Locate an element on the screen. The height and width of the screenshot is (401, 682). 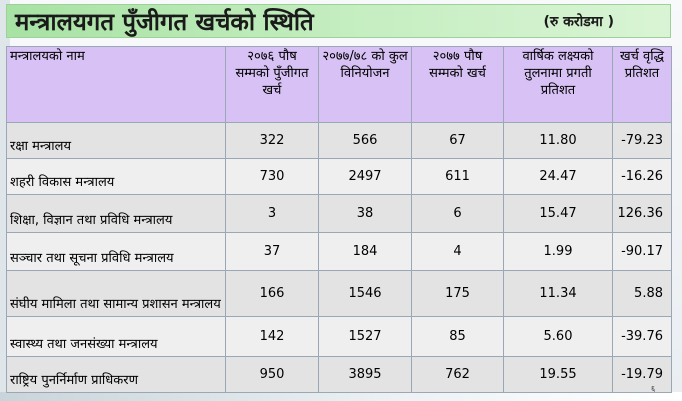
prev-exp-cell: 142 is located at coordinates (272, 336).